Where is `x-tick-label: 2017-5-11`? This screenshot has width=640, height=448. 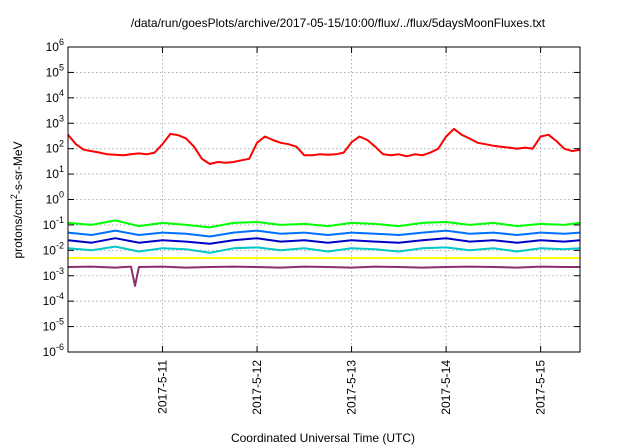
x-tick-label: 2017-5-11 is located at coordinates (163, 387).